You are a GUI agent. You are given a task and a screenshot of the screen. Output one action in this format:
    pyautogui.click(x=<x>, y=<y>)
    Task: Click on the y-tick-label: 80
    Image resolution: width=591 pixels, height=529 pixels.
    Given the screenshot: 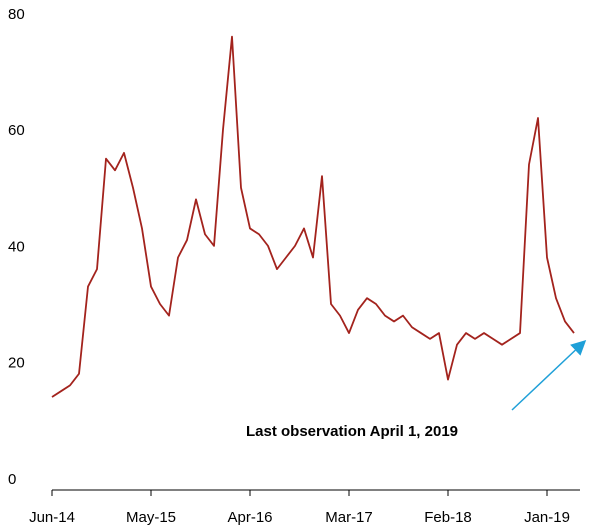 What is the action you would take?
    pyautogui.click(x=16, y=14)
    